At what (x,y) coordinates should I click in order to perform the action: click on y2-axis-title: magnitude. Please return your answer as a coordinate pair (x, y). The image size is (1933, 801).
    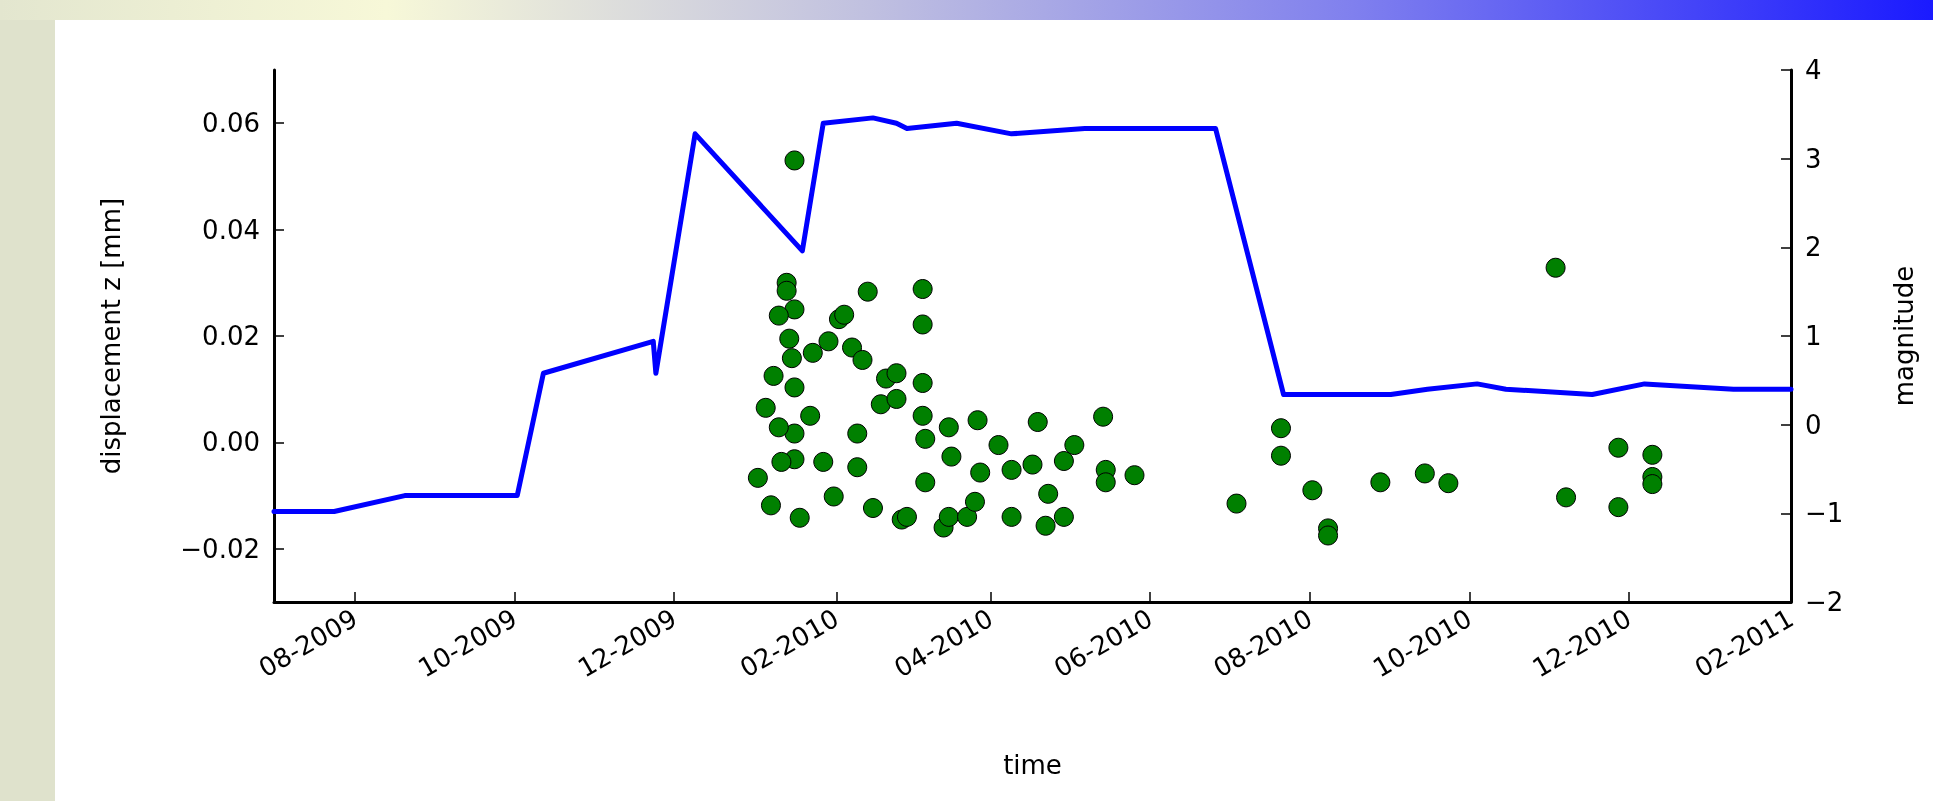
    Looking at the image, I should click on (1904, 336).